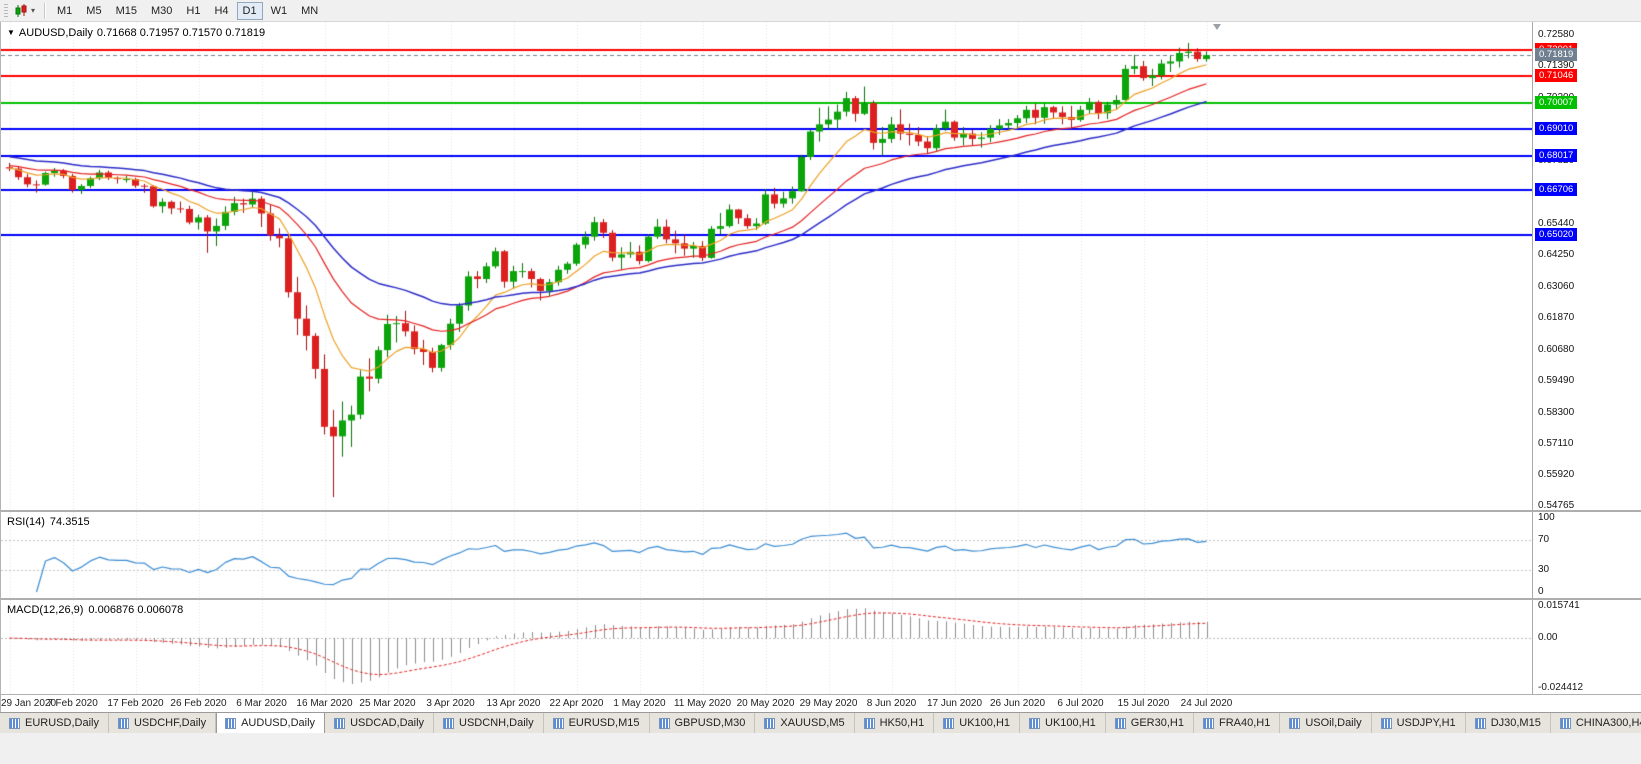 This screenshot has width=1641, height=764. Describe the element at coordinates (1556, 75) in the screenshot. I see `price-line-badge: 0.71046` at that location.